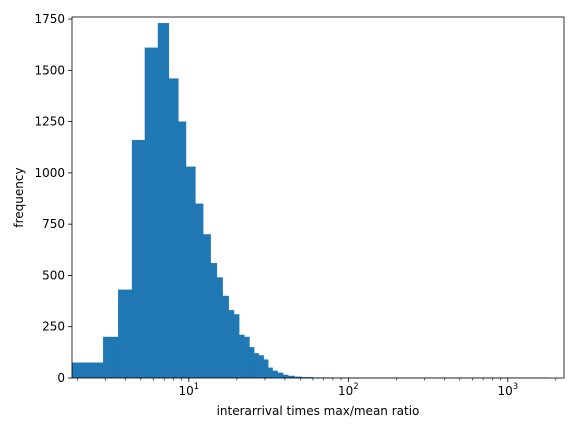 The height and width of the screenshot is (436, 581). Describe the element at coordinates (53, 198) in the screenshot. I see `y-axis-ticks: 0 250 500 750 1000 1250 1500 1750` at that location.